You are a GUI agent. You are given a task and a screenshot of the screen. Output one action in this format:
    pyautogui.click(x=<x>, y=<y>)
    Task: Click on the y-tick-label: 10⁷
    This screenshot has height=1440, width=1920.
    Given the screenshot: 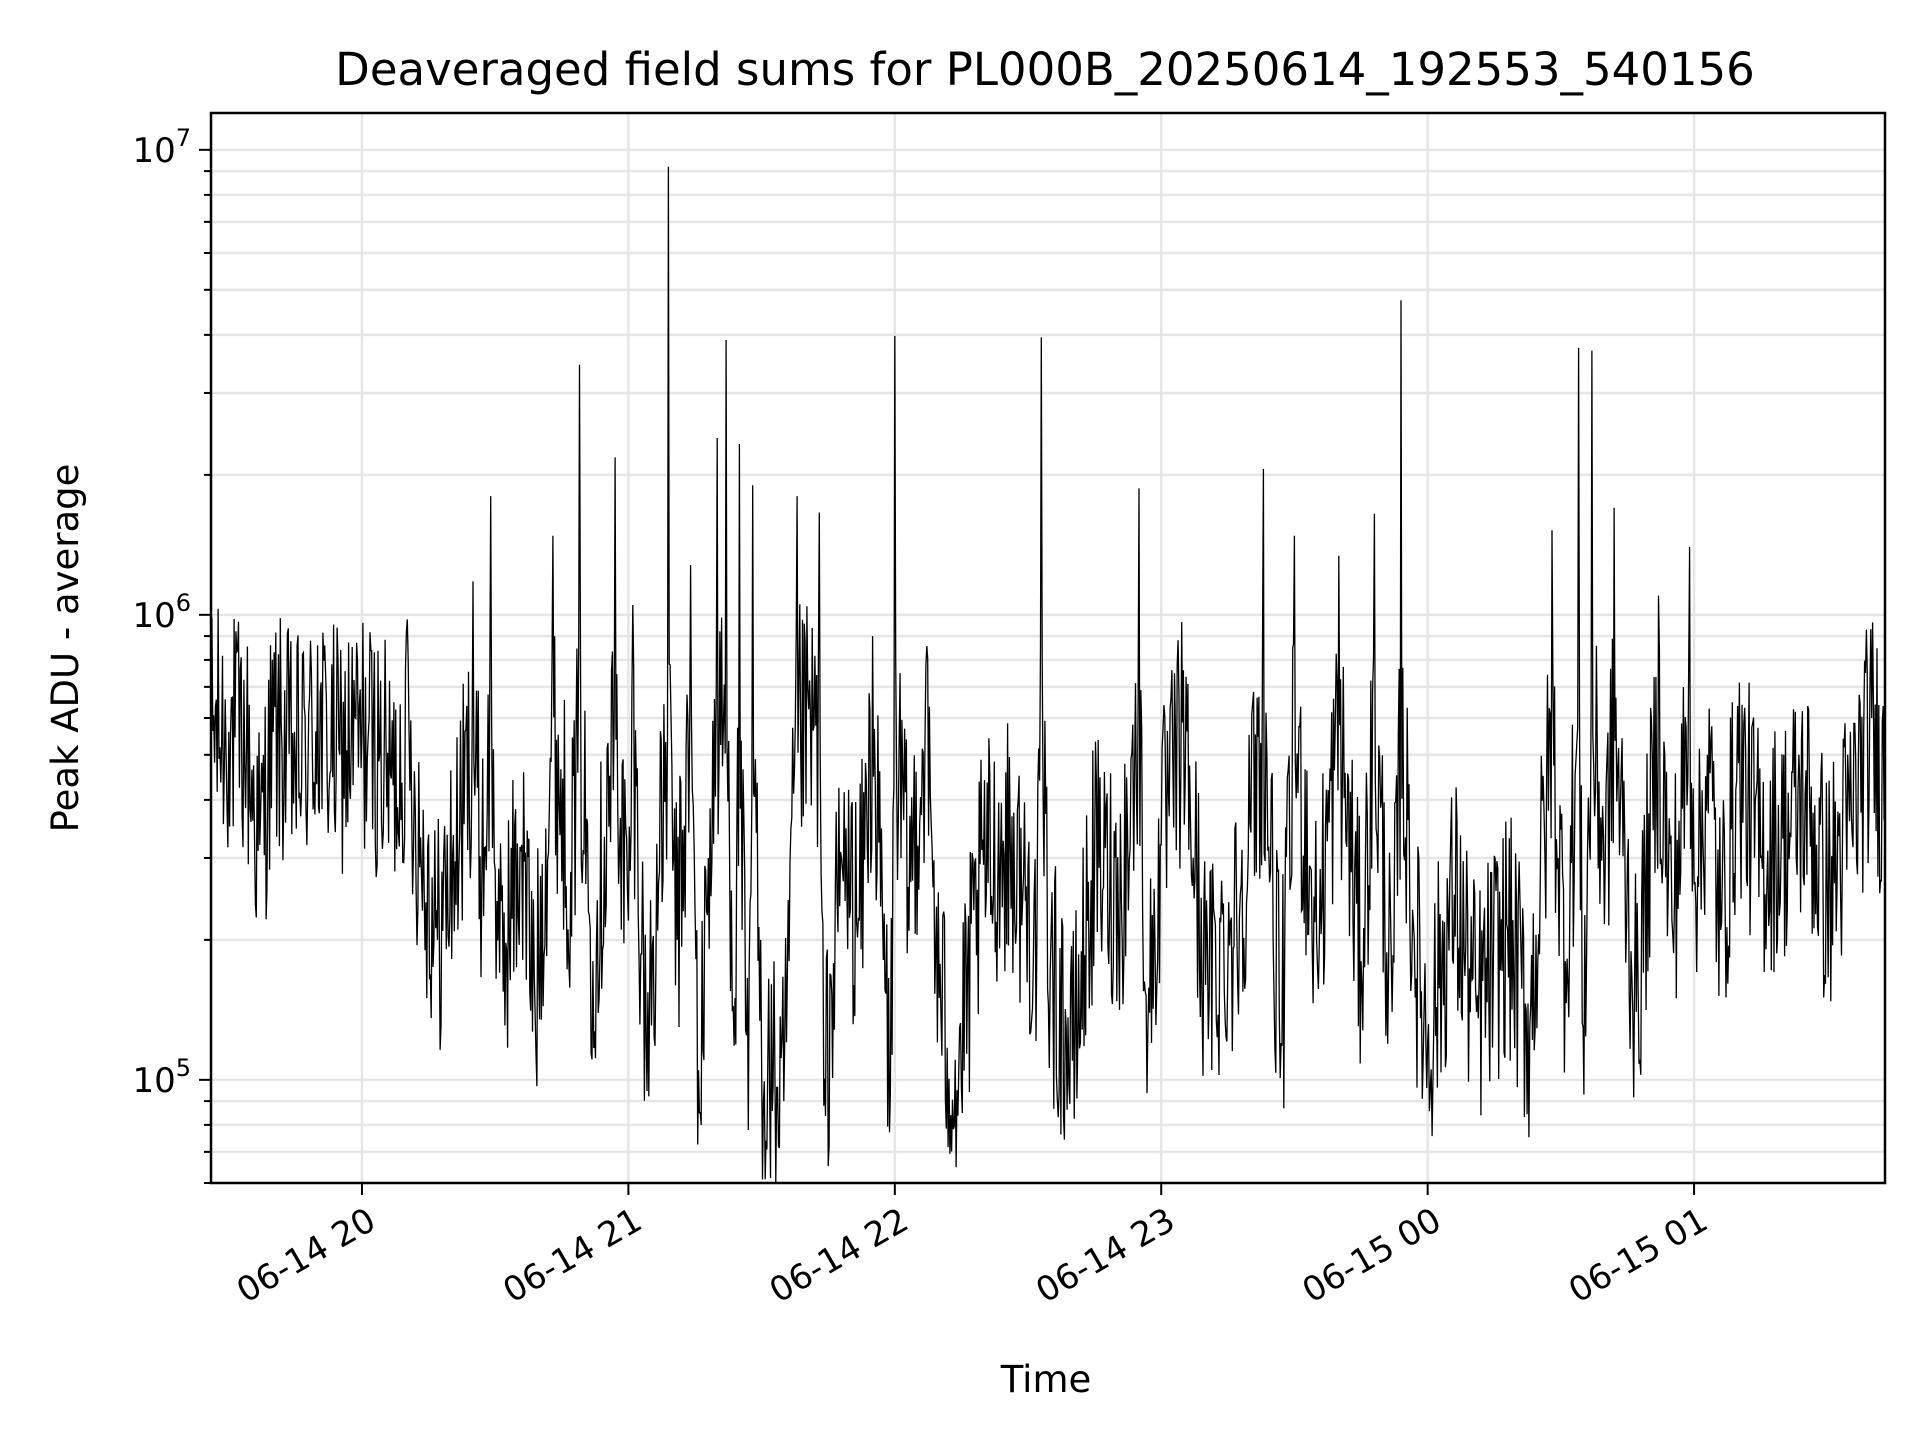 What is the action you would take?
    pyautogui.click(x=161, y=147)
    